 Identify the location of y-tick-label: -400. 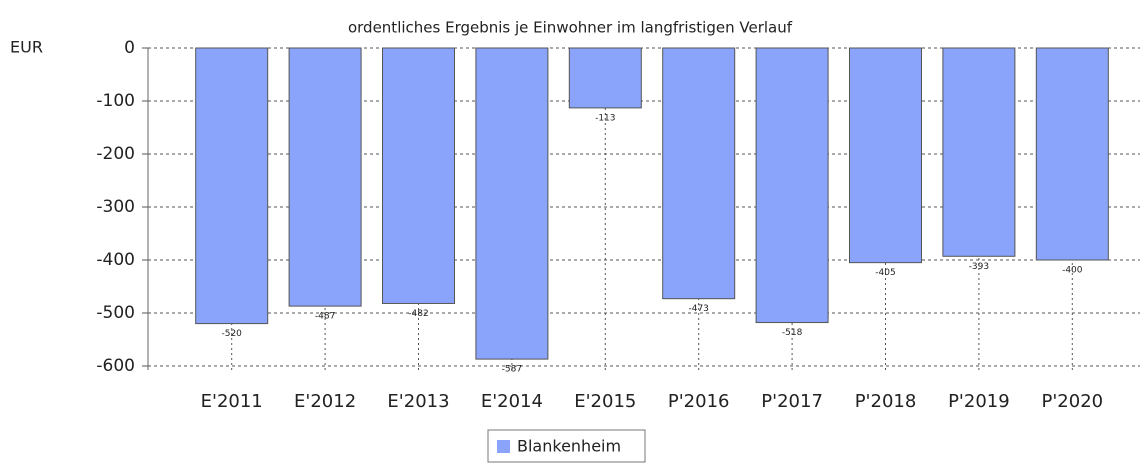
(115, 260).